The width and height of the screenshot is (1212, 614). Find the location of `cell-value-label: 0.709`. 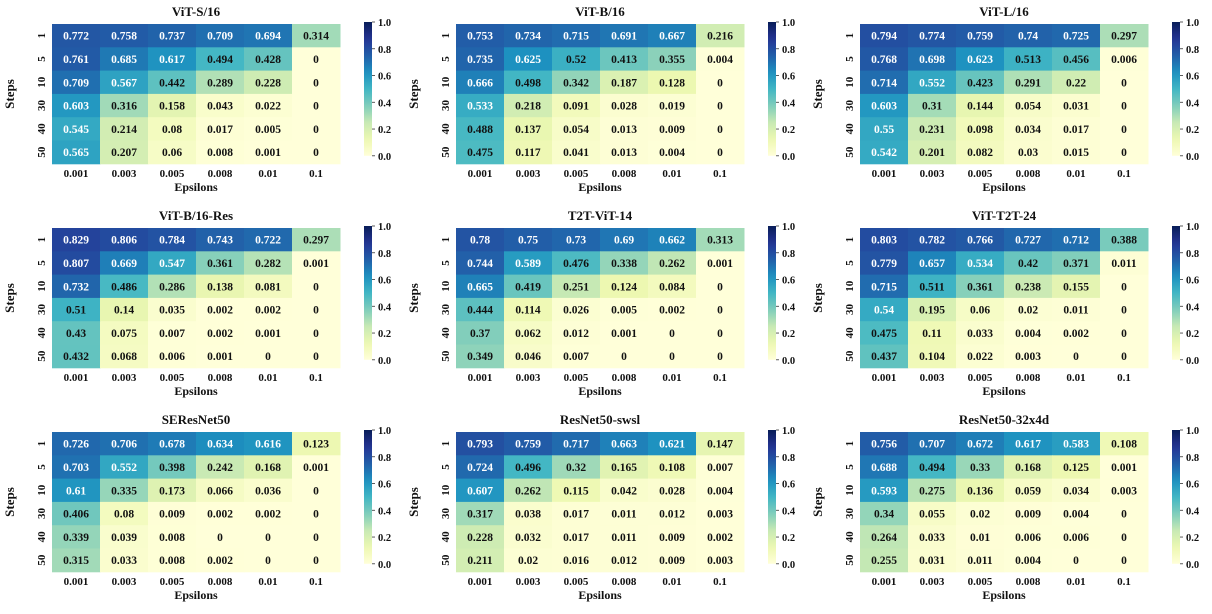

cell-value-label: 0.709 is located at coordinates (220, 37).